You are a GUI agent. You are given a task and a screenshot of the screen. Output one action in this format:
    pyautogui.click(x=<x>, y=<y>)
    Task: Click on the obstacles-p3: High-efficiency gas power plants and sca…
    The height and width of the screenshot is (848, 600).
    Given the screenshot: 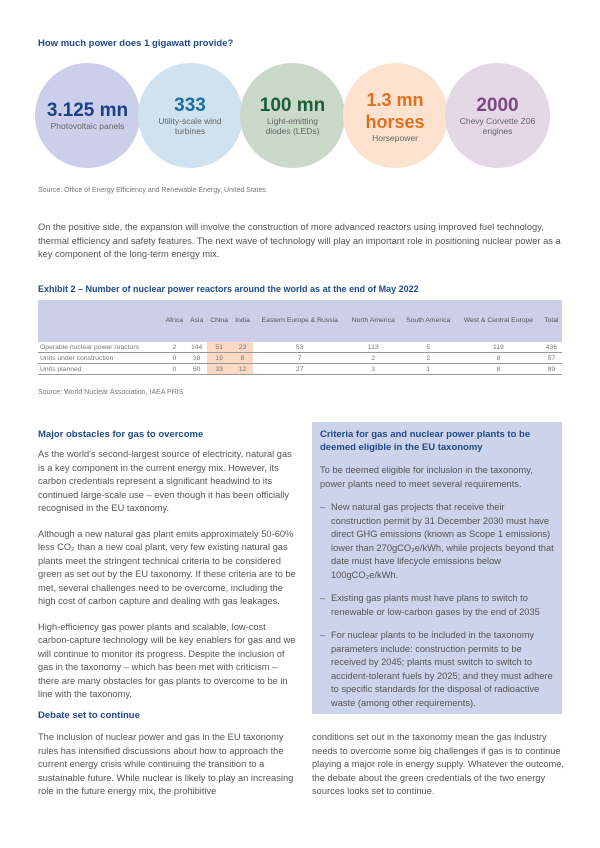 What is the action you would take?
    pyautogui.click(x=167, y=660)
    